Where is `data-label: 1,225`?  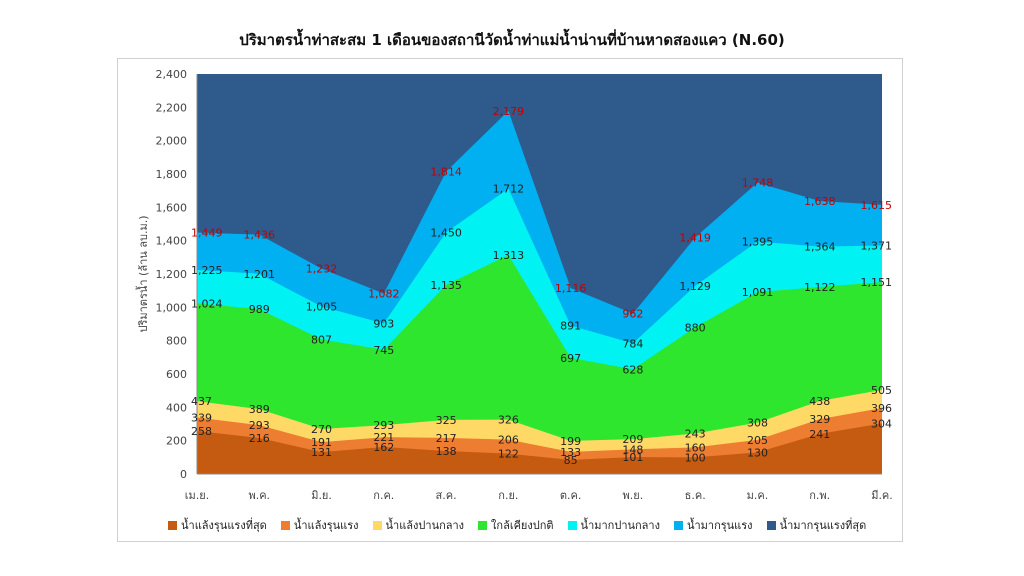 data-label: 1,225 is located at coordinates (207, 270).